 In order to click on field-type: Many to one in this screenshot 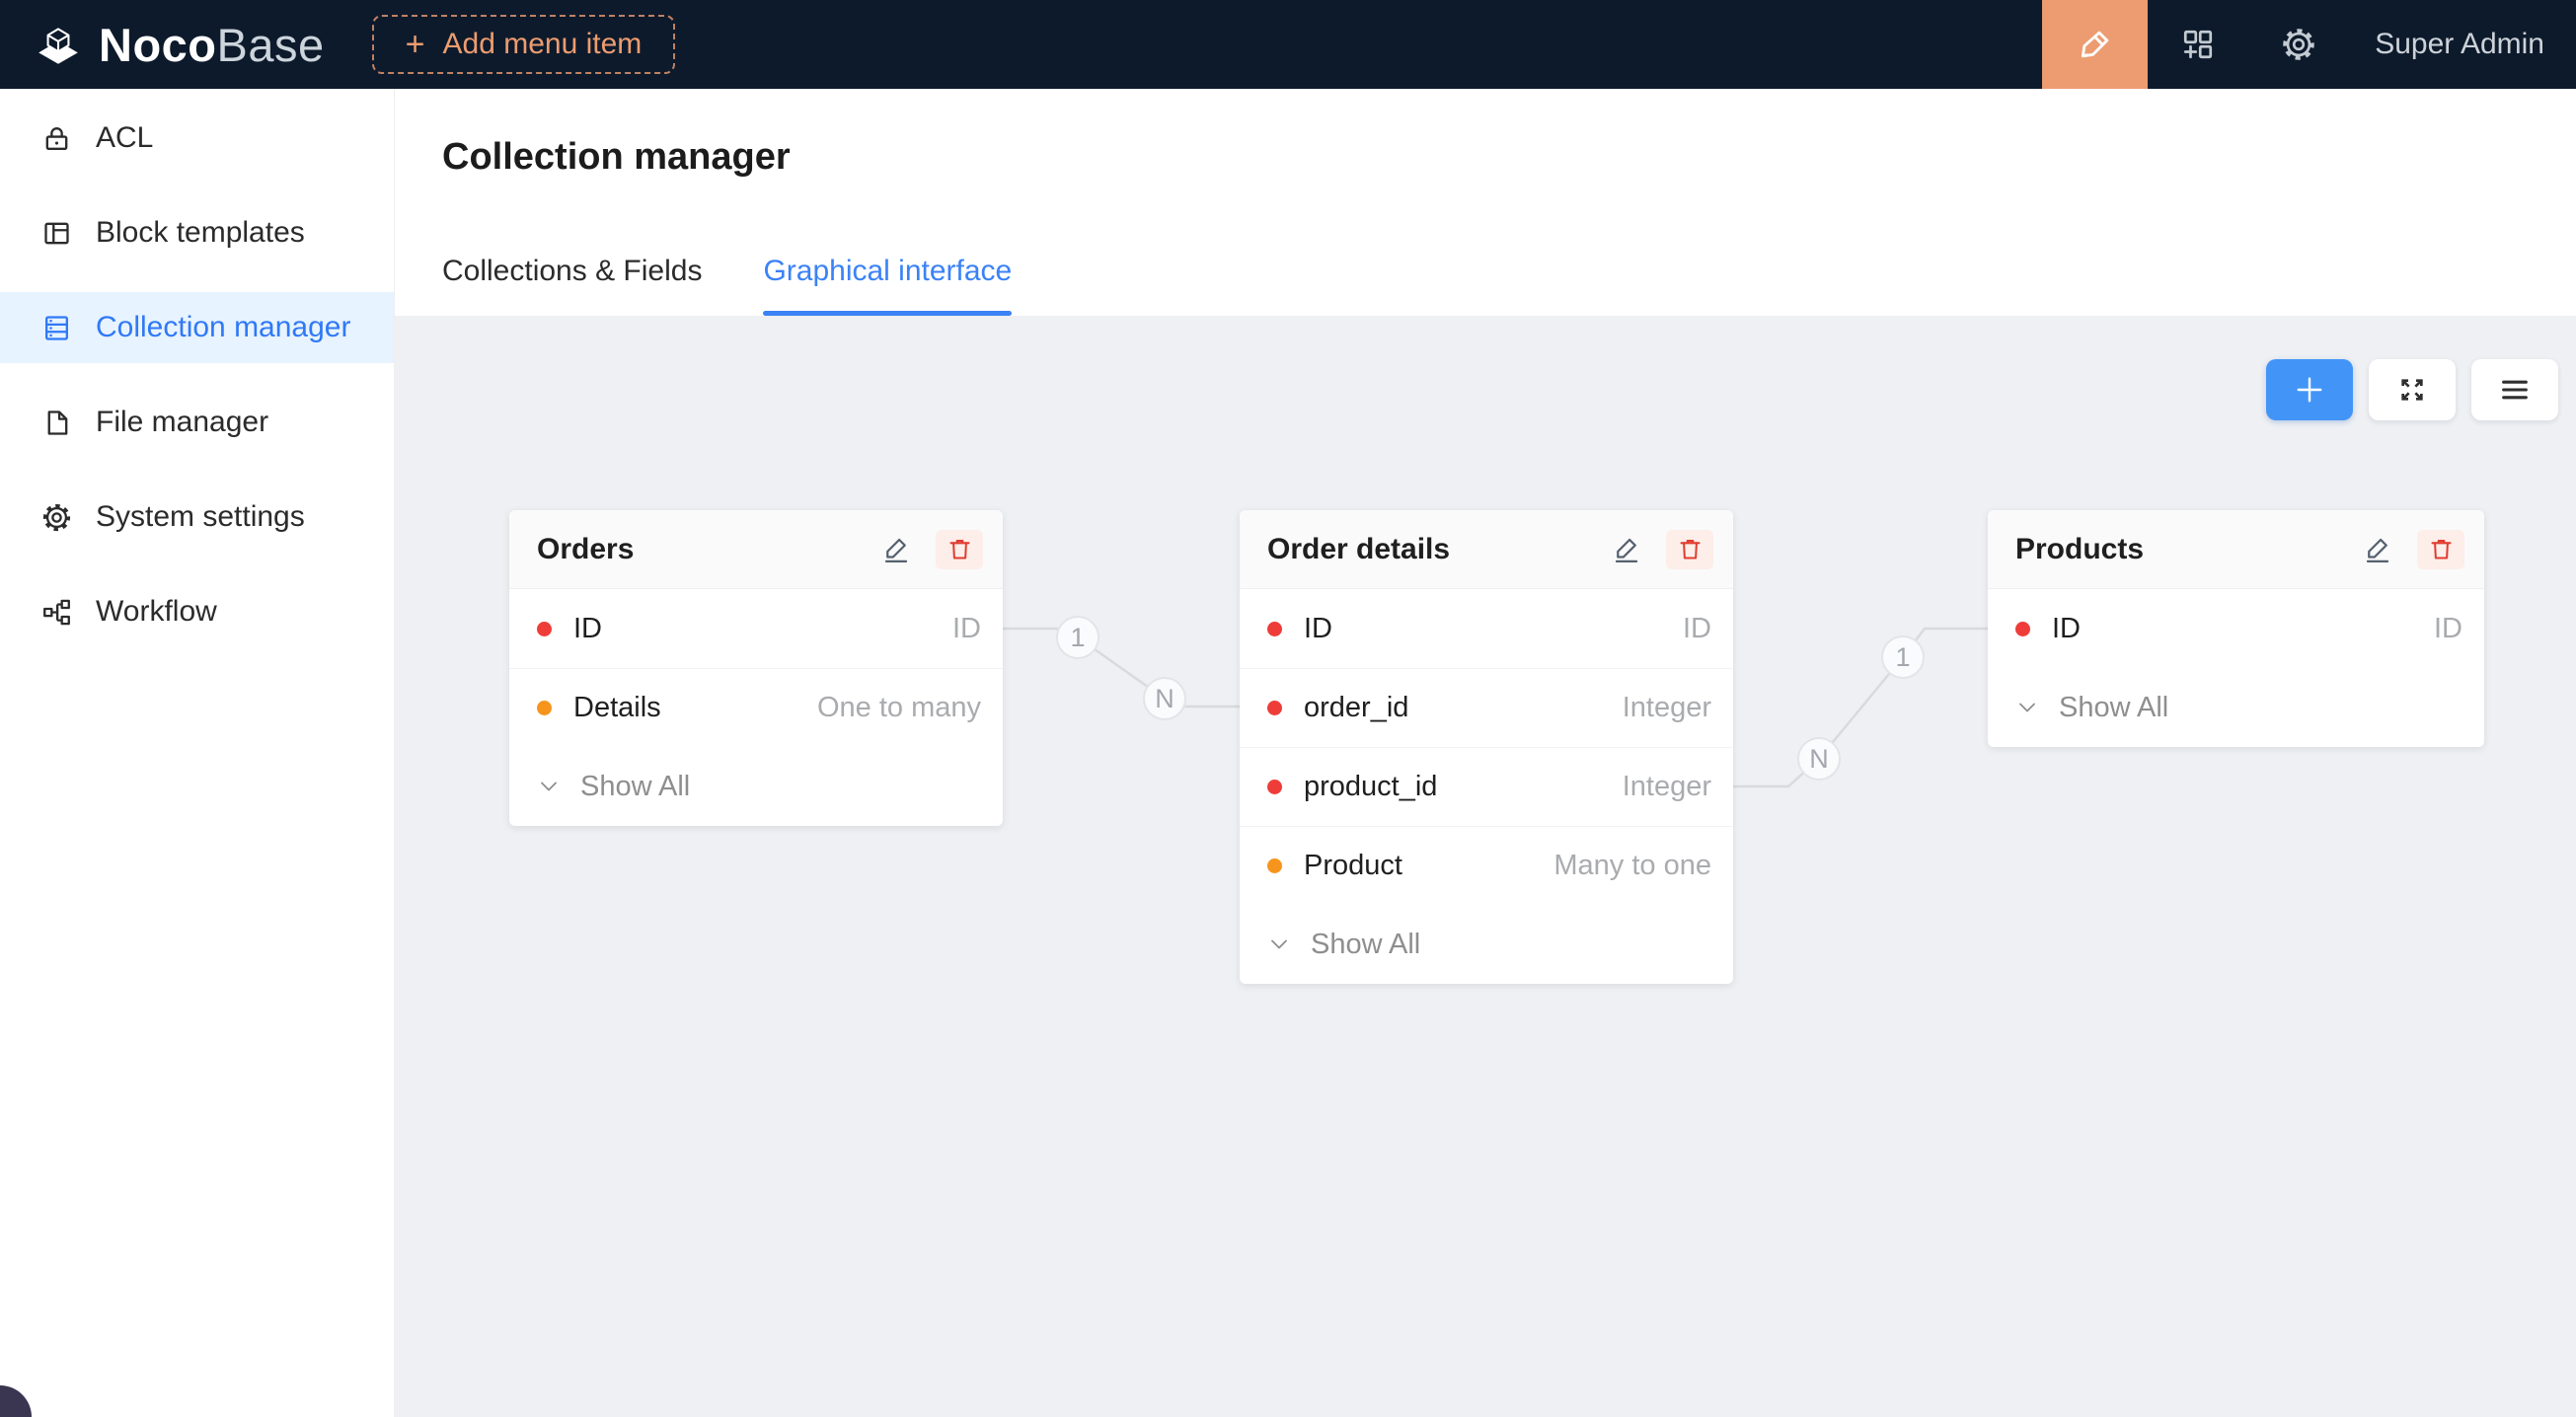, I will do `click(1632, 865)`.